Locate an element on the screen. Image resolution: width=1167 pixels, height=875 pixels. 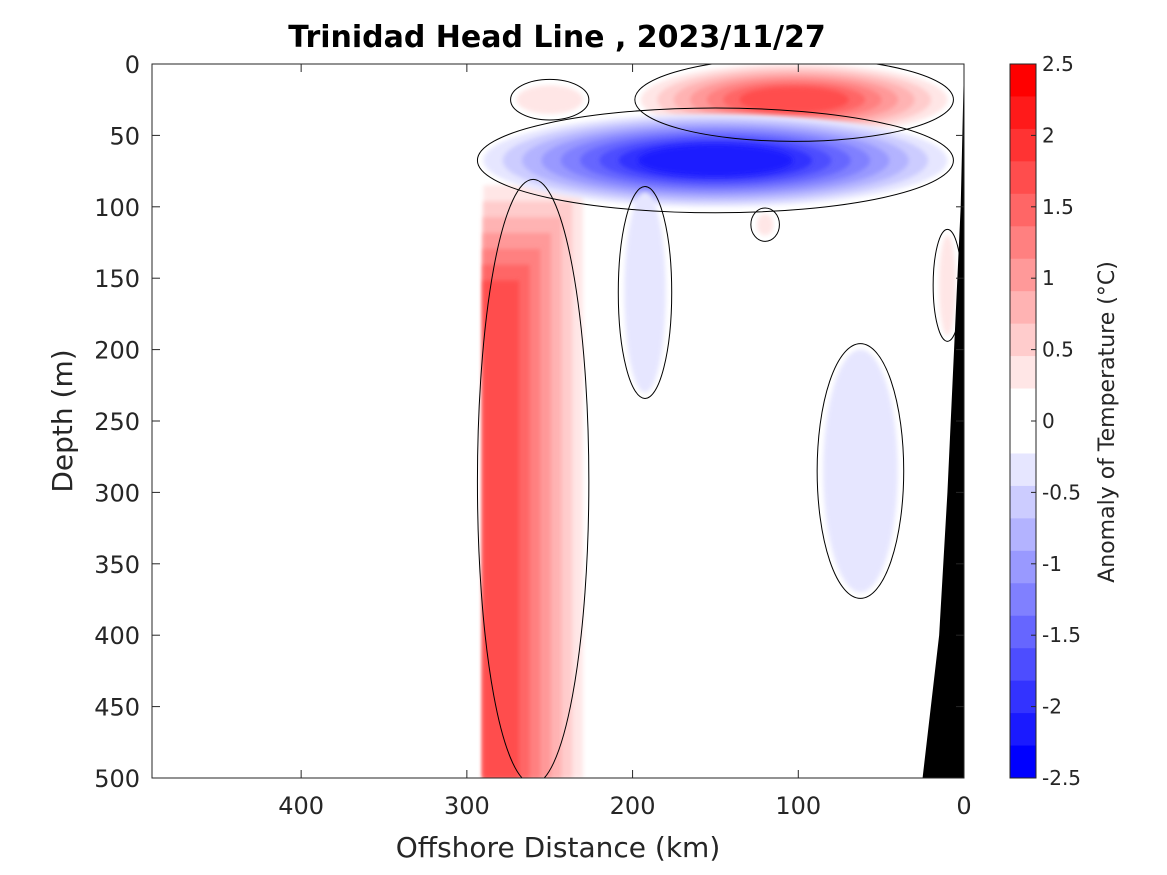
x-tick-label: 100 is located at coordinates (798, 806).